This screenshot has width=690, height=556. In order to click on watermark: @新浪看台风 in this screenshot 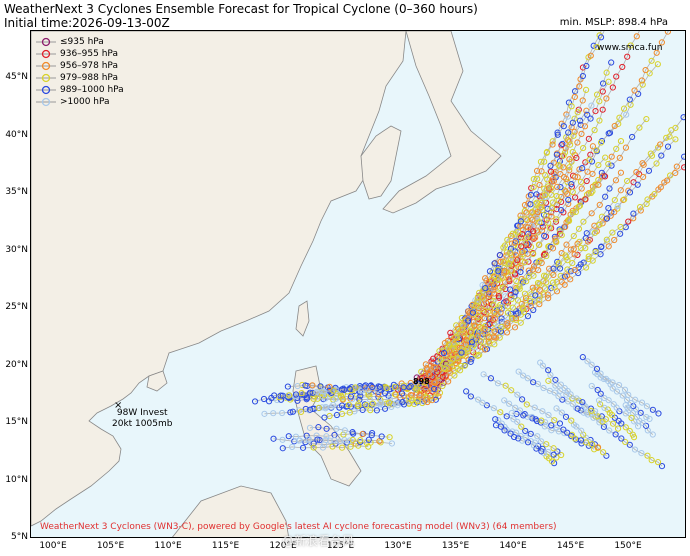, I will do `click(318, 541)`.